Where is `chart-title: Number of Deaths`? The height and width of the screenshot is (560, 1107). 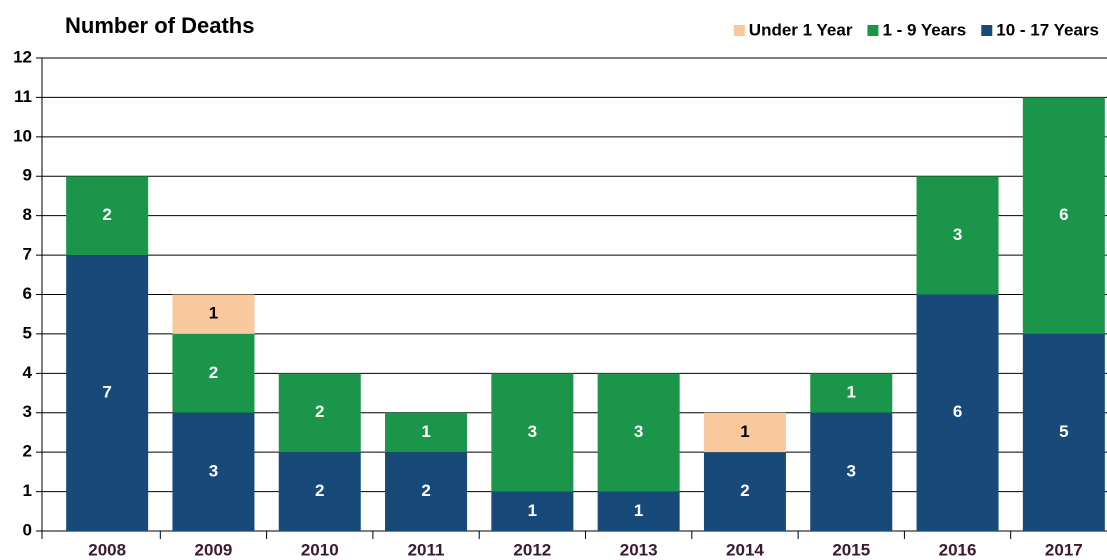
chart-title: Number of Deaths is located at coordinates (159, 25).